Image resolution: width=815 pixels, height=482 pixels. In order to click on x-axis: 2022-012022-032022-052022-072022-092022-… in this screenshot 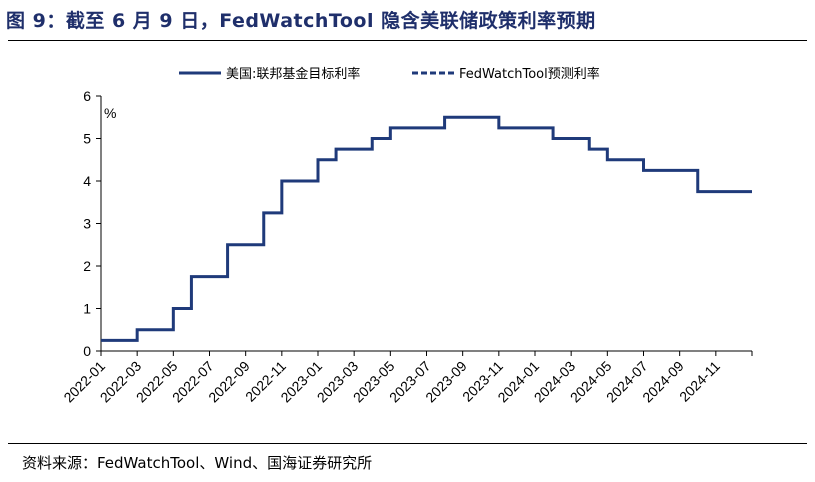, I will do `click(406, 377)`.